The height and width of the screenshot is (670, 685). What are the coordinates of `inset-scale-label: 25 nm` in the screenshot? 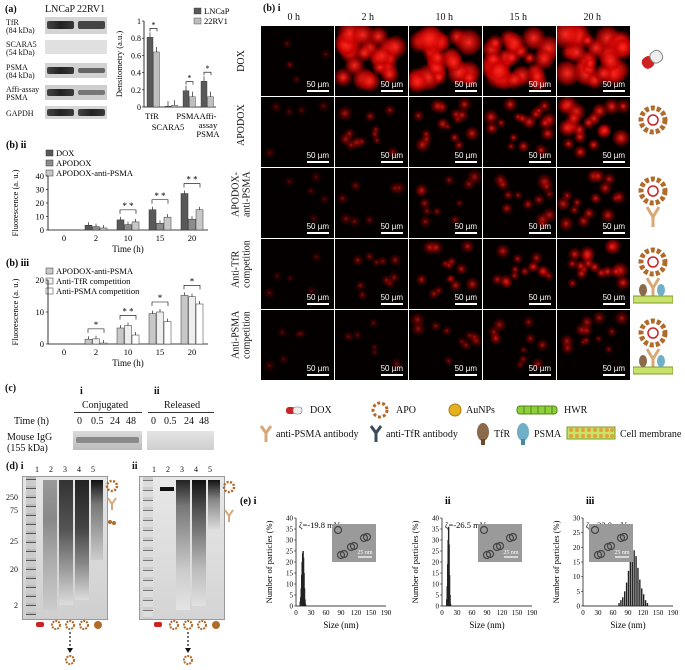 It's located at (511, 553).